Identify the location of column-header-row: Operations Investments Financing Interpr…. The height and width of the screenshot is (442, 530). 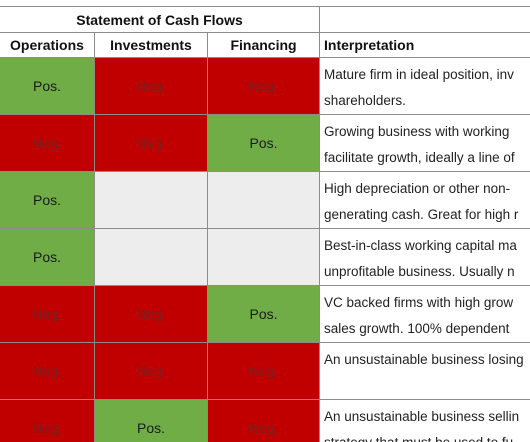
(265, 45).